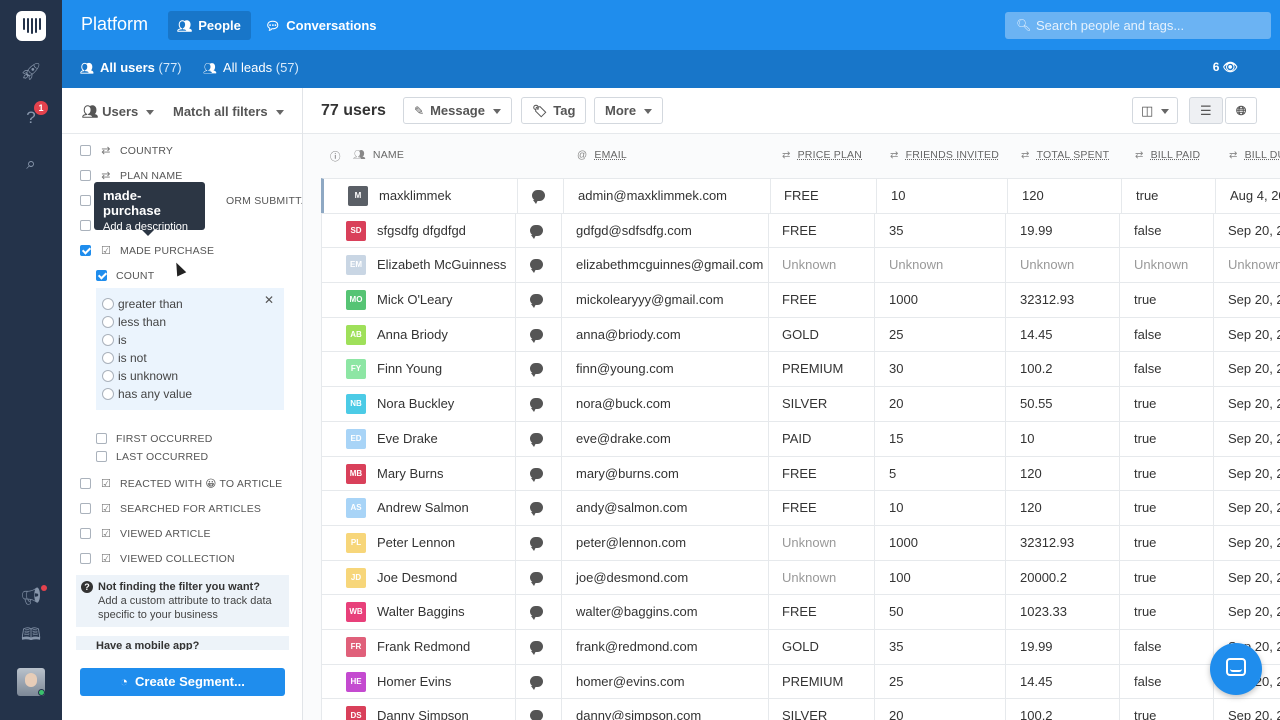 Image resolution: width=1280 pixels, height=720 pixels. I want to click on cell-name: Peter Lennon, so click(416, 542).